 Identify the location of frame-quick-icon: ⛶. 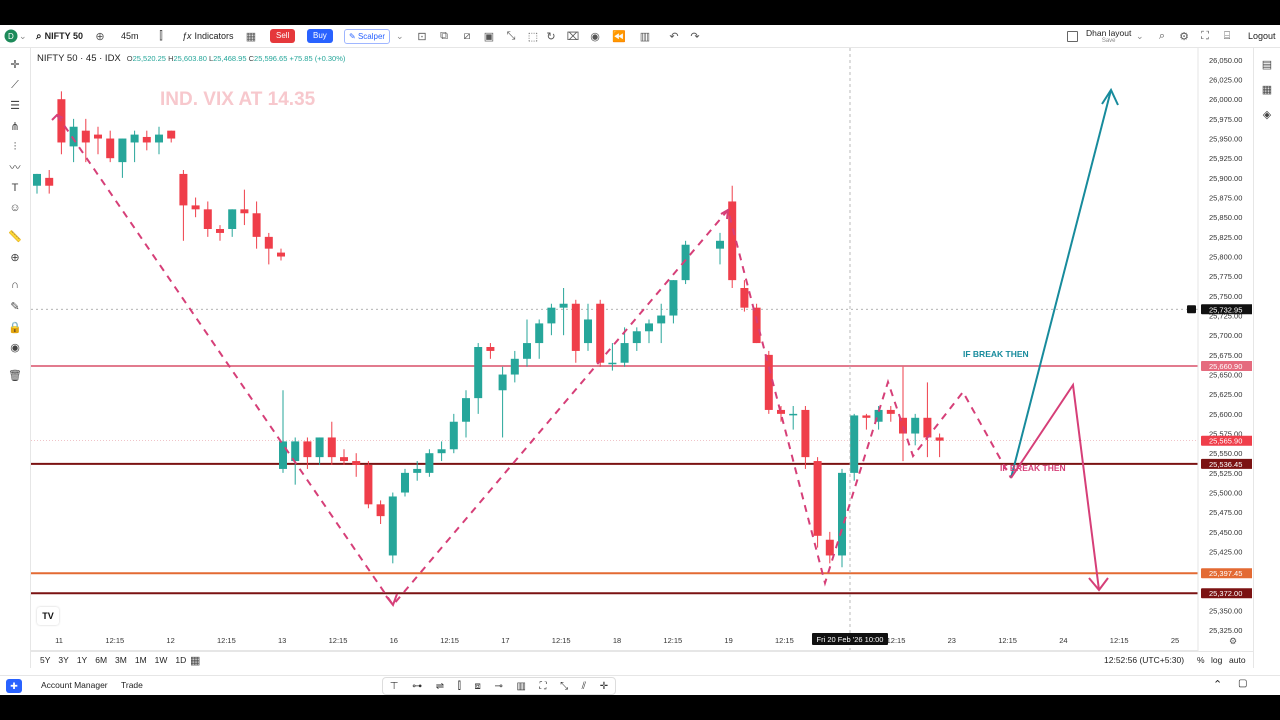
(543, 686).